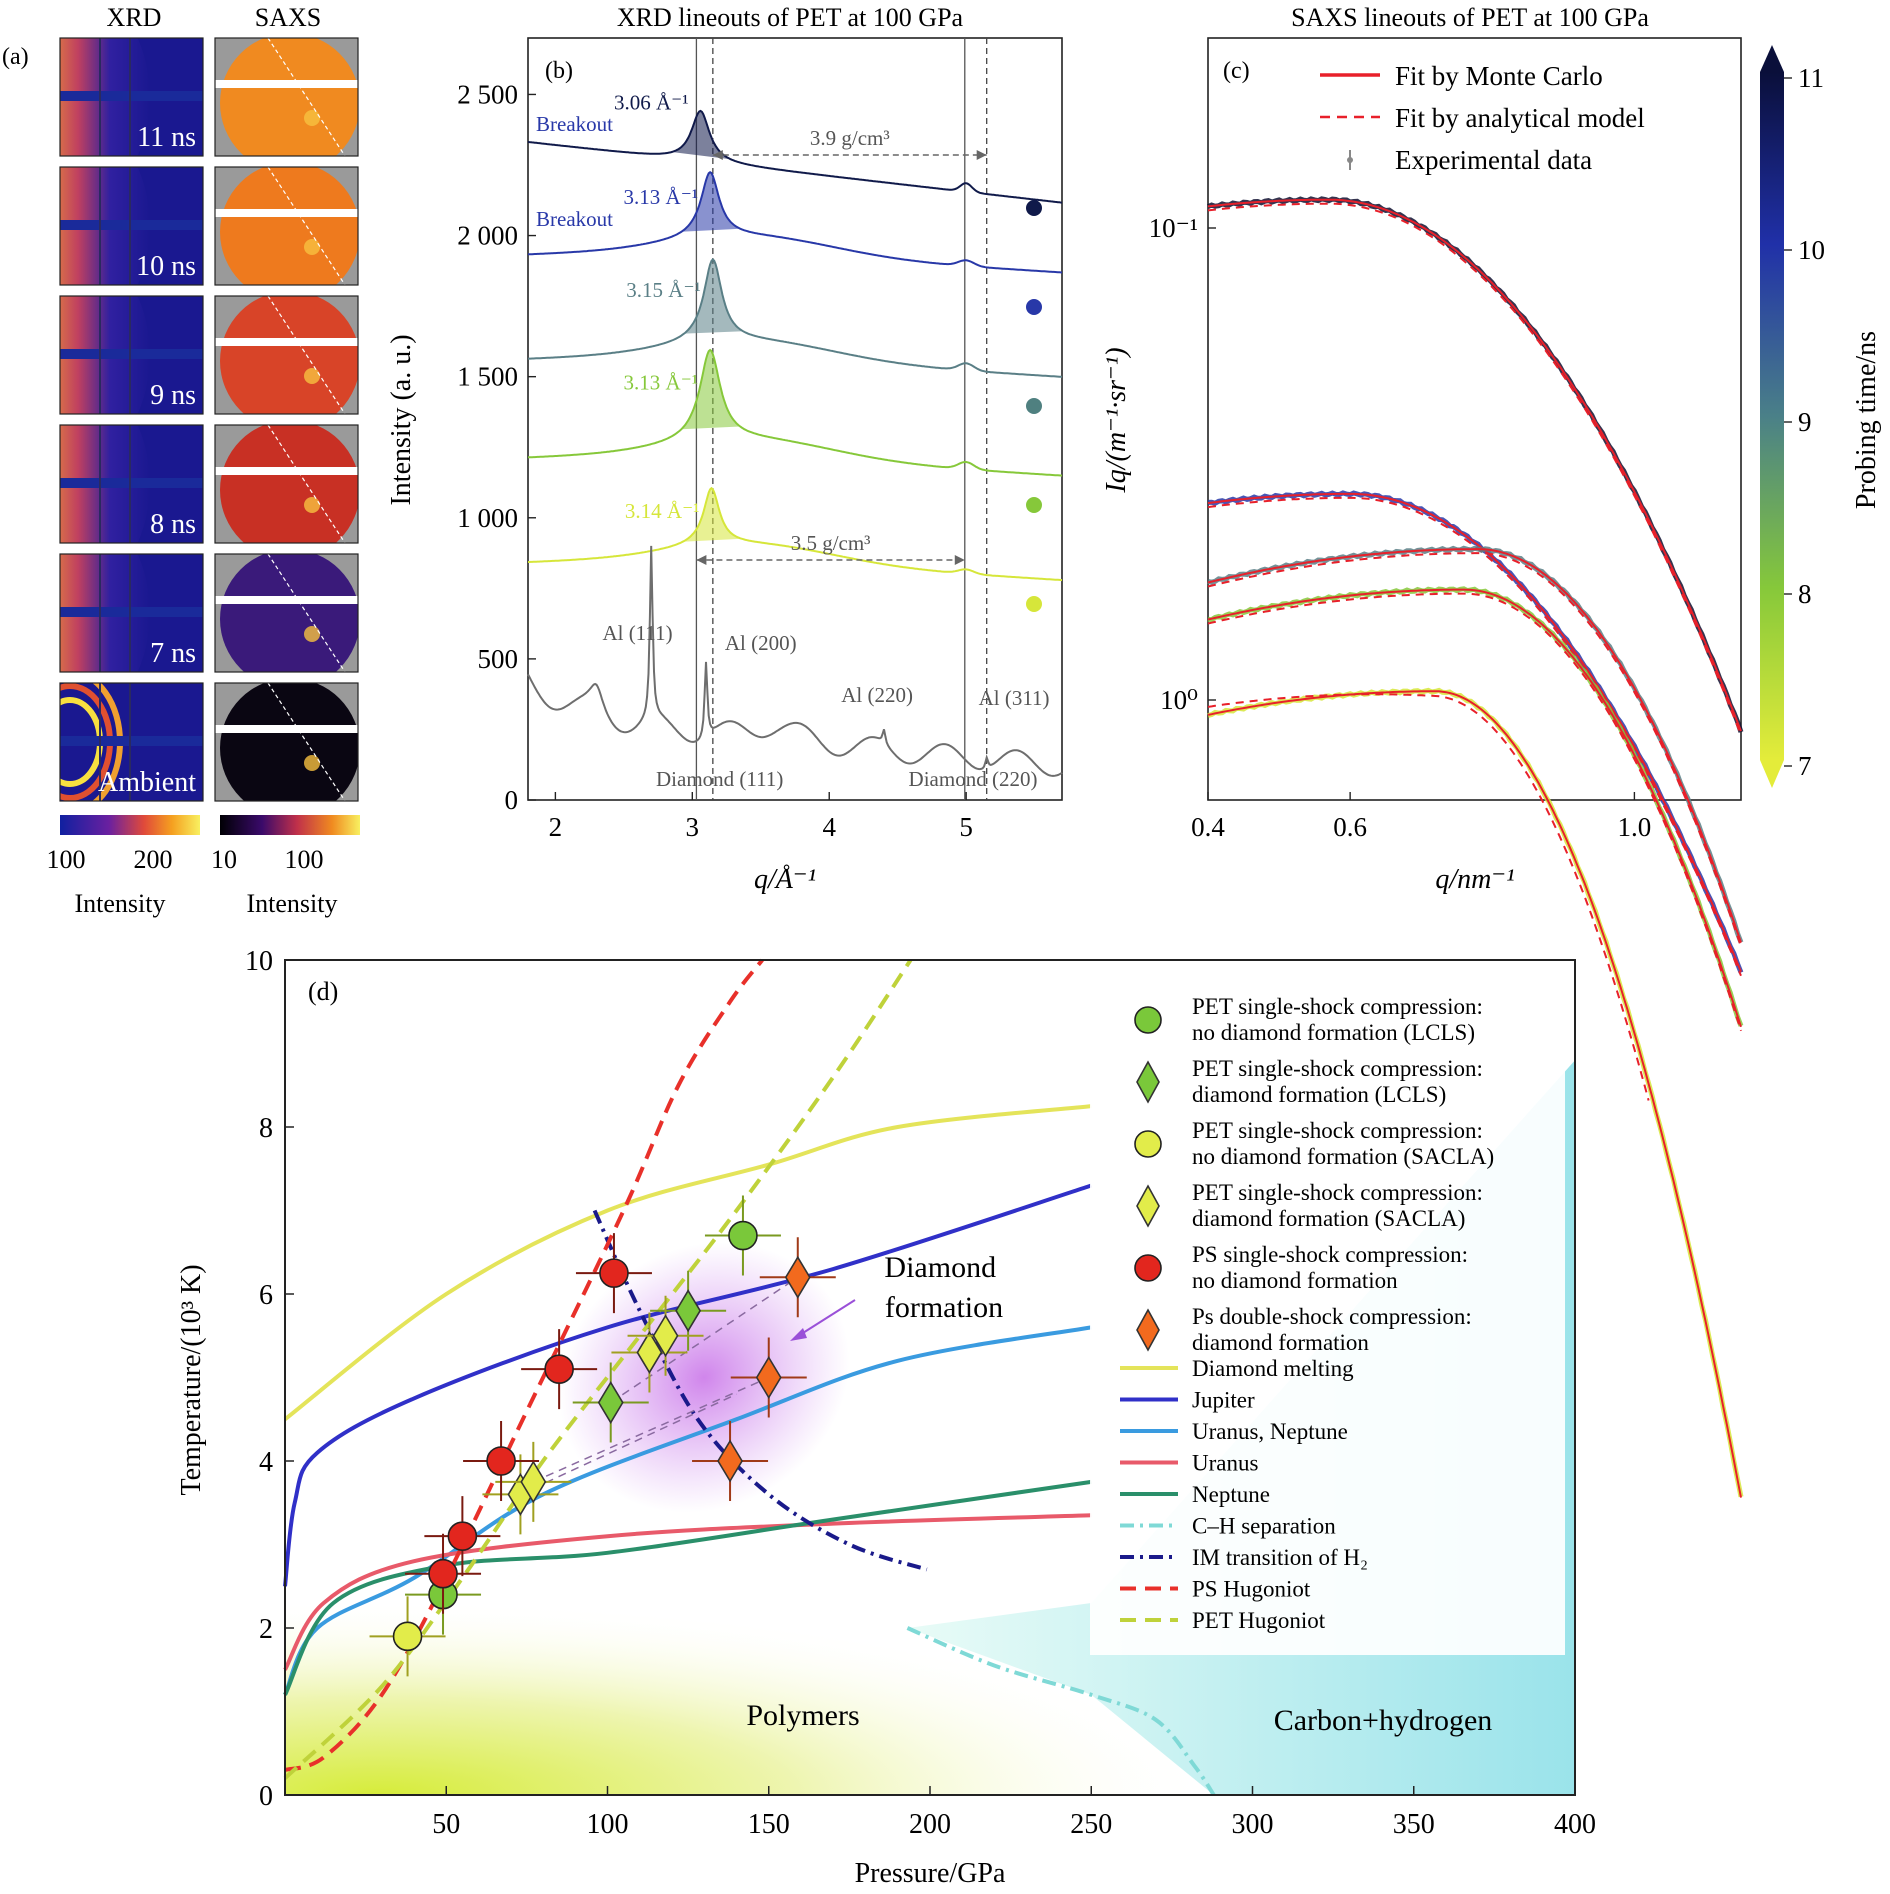  Describe the element at coordinates (1179, 700) in the screenshot. I see `y-tick-label: 10⁰` at that location.